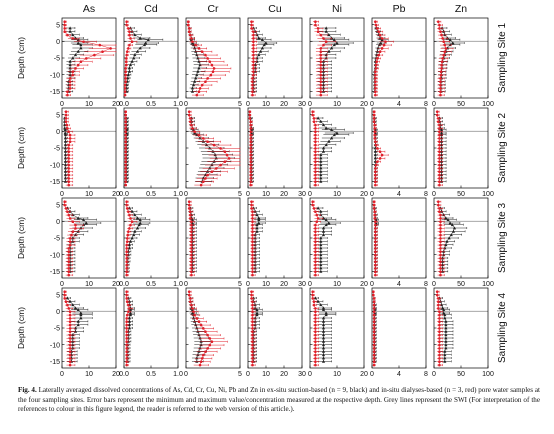 The height and width of the screenshot is (434, 554). What do you see at coordinates (399, 242) in the screenshot?
I see `panel-pb-site-3: 0 4 8` at bounding box center [399, 242].